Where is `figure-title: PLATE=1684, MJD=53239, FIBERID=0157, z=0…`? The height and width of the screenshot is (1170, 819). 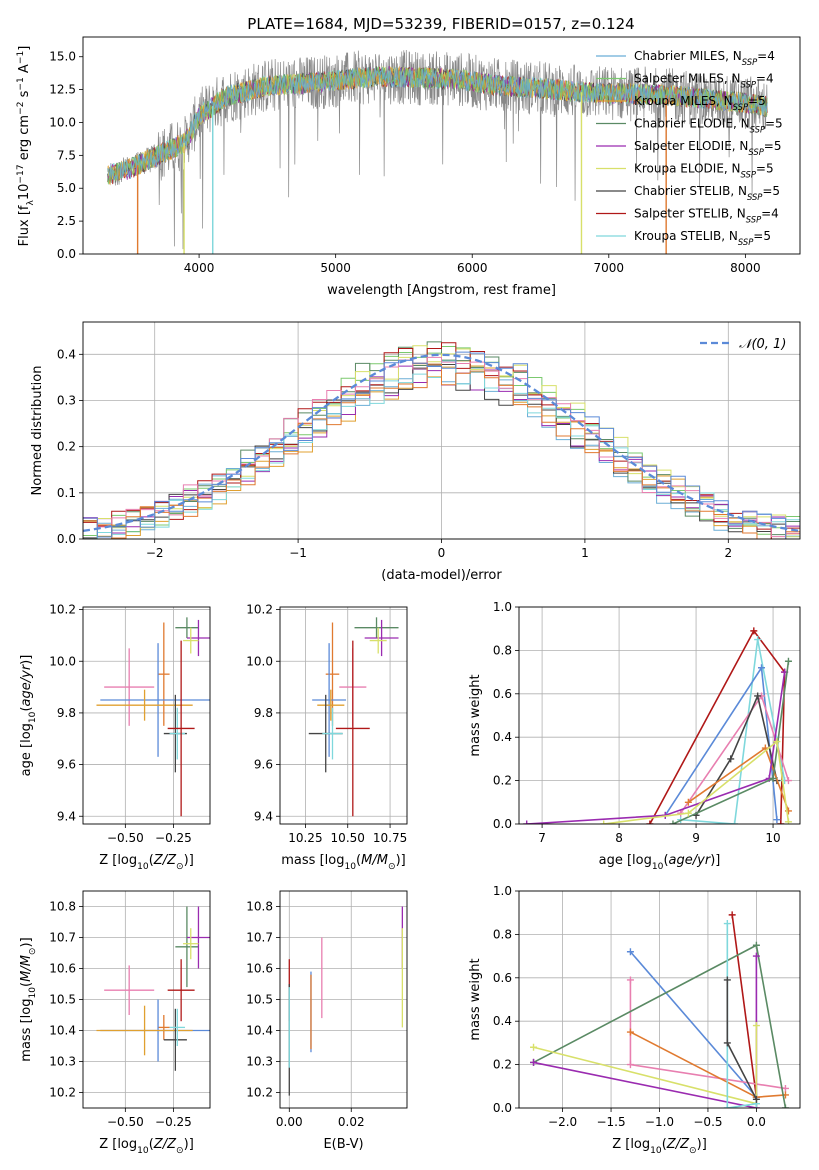 figure-title: PLATE=1684, MJD=53239, FIBERID=0157, z=0… is located at coordinates (440, 24).